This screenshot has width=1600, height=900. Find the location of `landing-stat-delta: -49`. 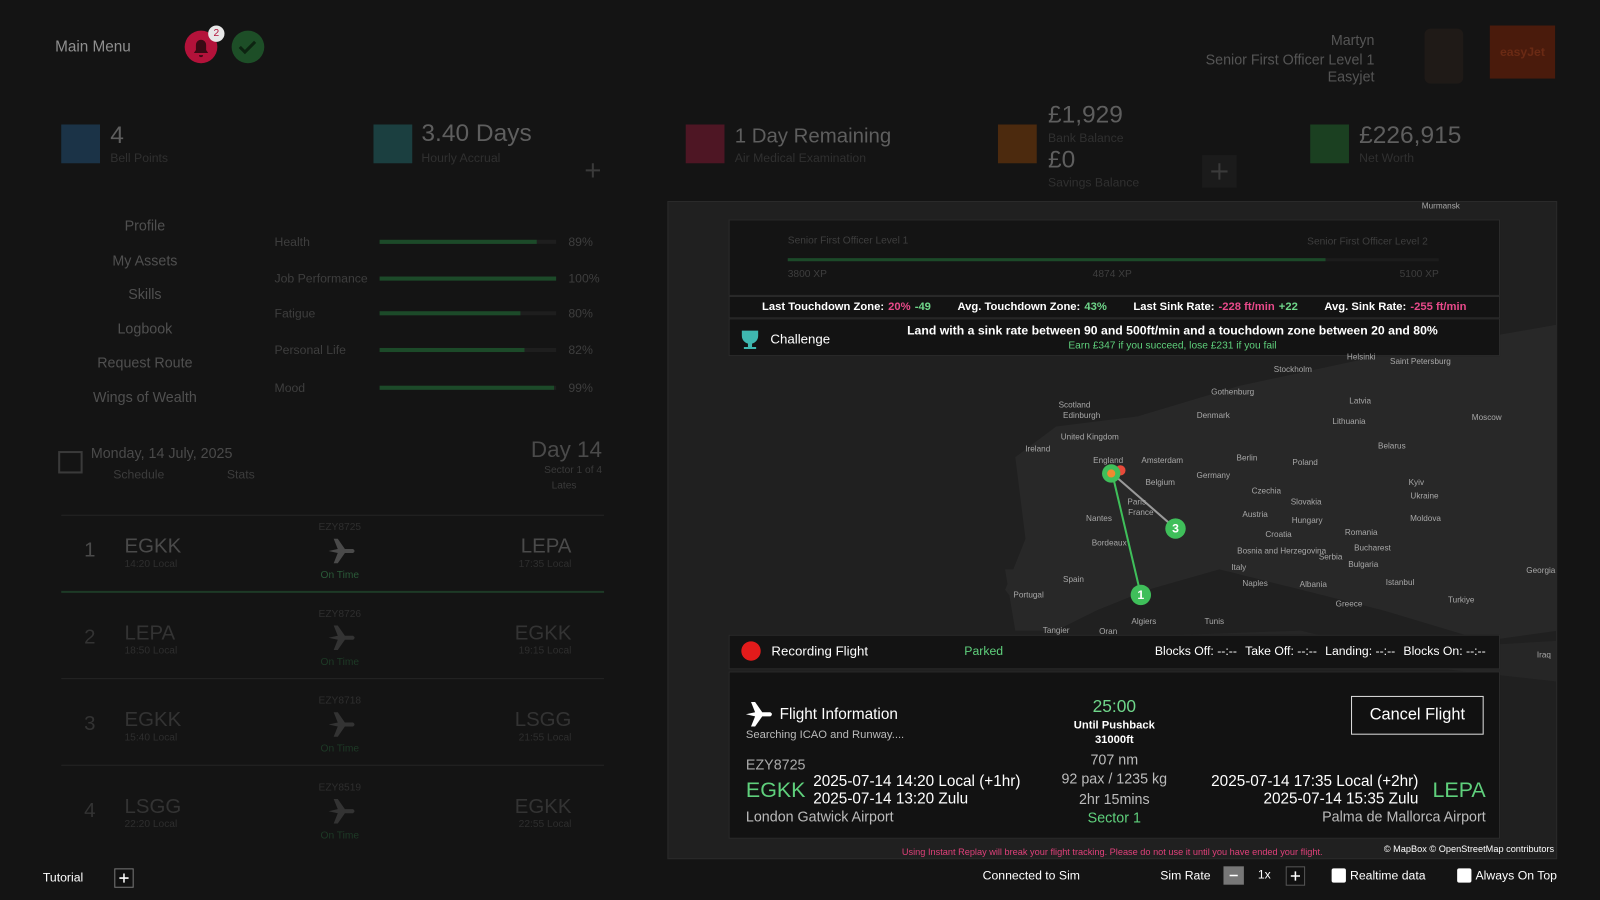

landing-stat-delta: -49 is located at coordinates (922, 307).